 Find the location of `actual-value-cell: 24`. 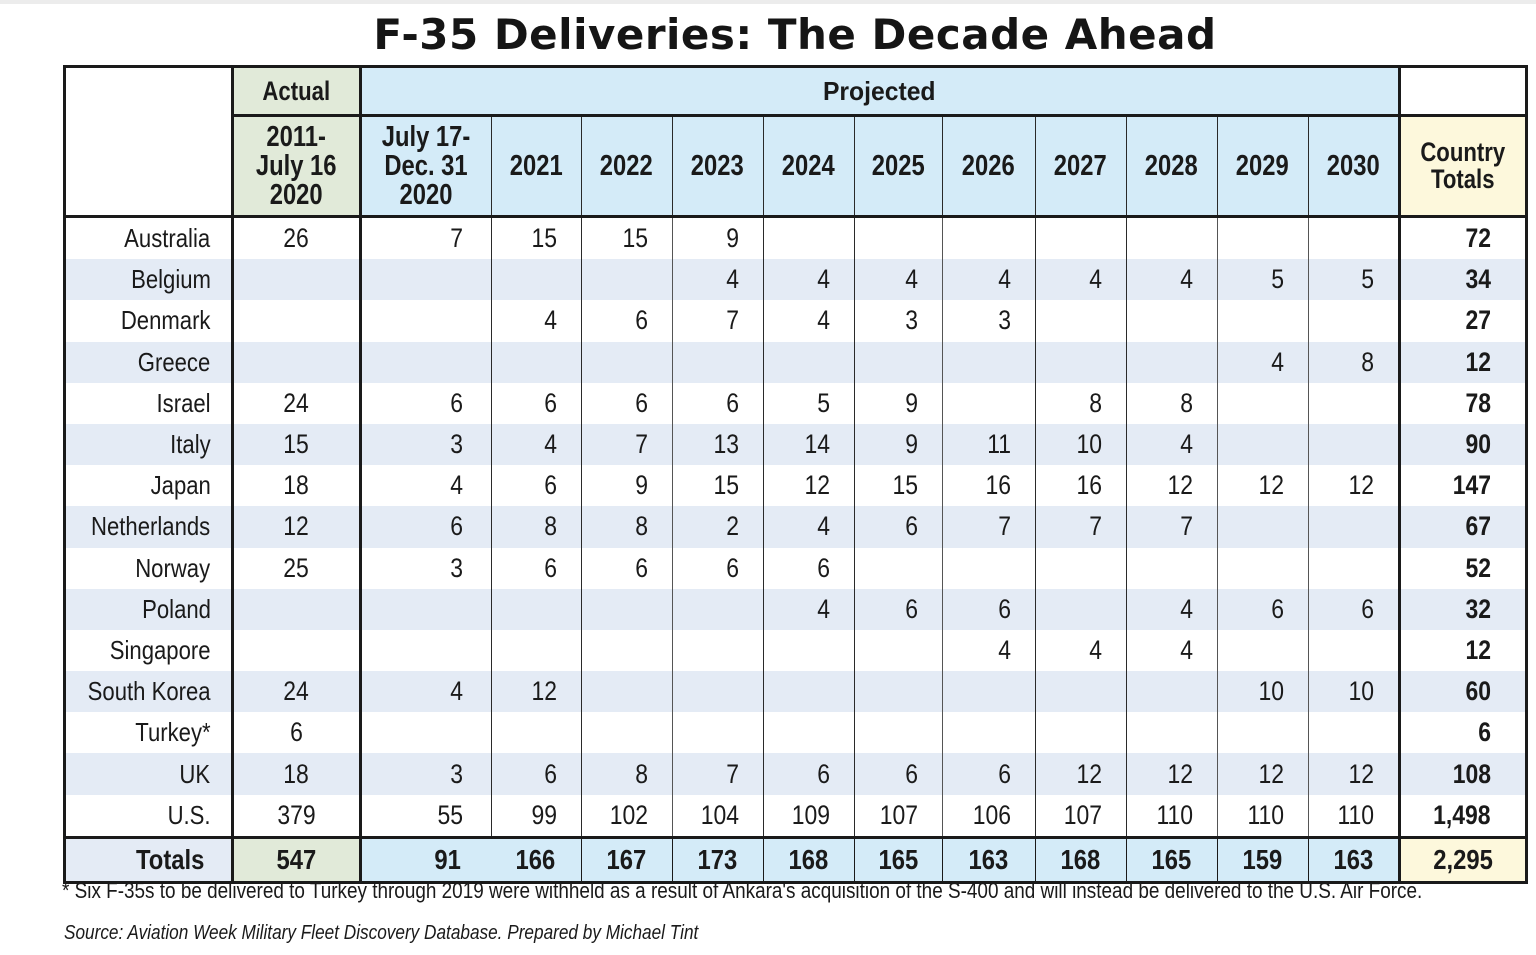

actual-value-cell: 24 is located at coordinates (296, 403).